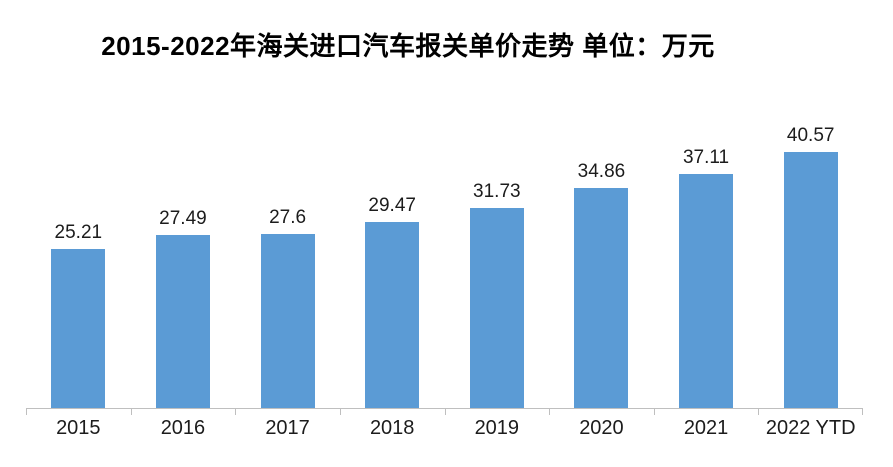  Describe the element at coordinates (706, 157) in the screenshot. I see `bar-value-label: 37.11` at that location.